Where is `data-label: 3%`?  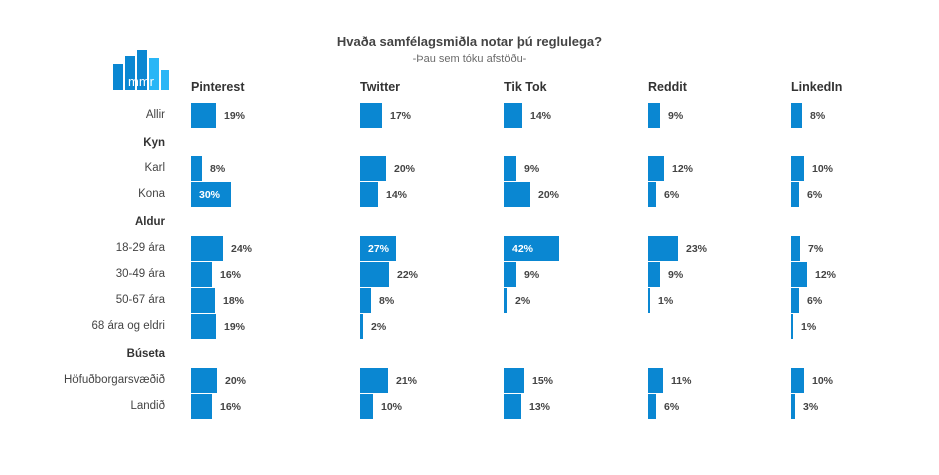
data-label: 3% is located at coordinates (811, 407).